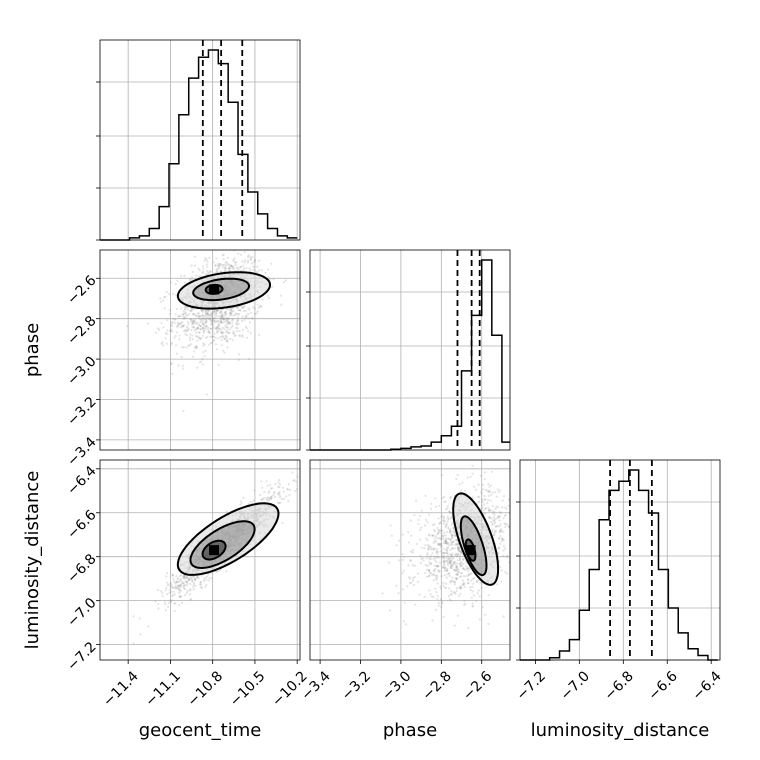 This screenshot has height=760, width=760. I want to click on contour-line, so click(476, 539).